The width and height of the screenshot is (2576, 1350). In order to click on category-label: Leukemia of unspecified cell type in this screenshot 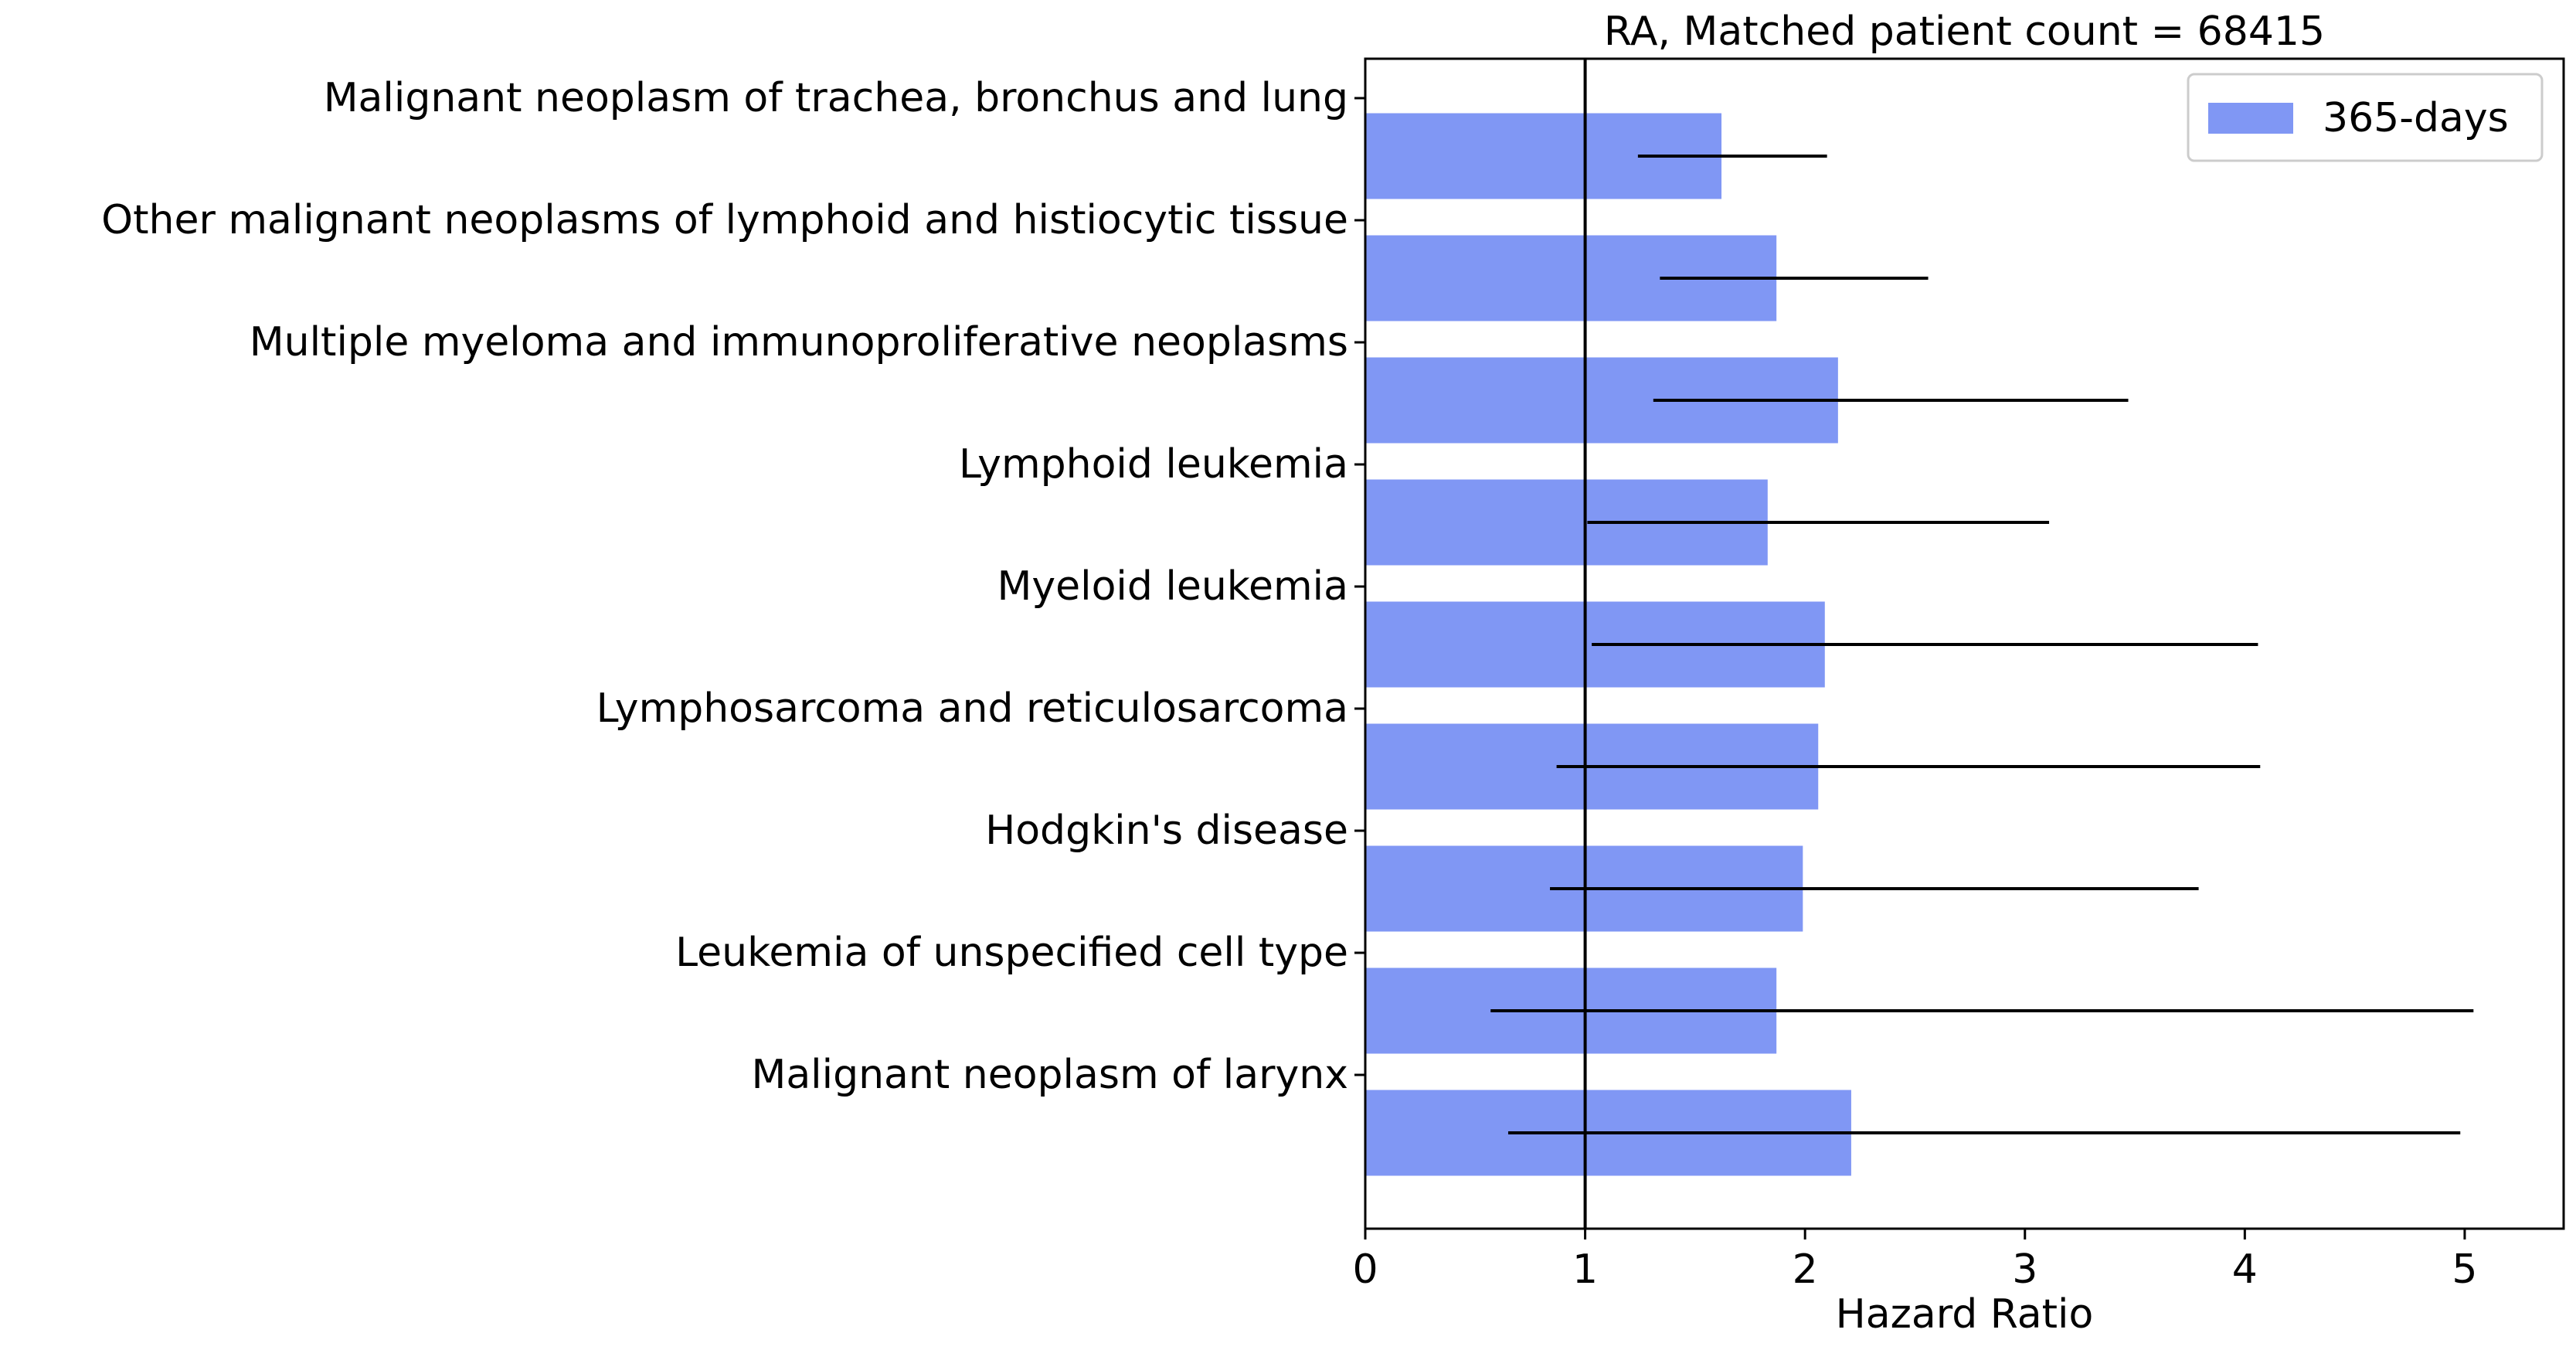, I will do `click(1011, 953)`.